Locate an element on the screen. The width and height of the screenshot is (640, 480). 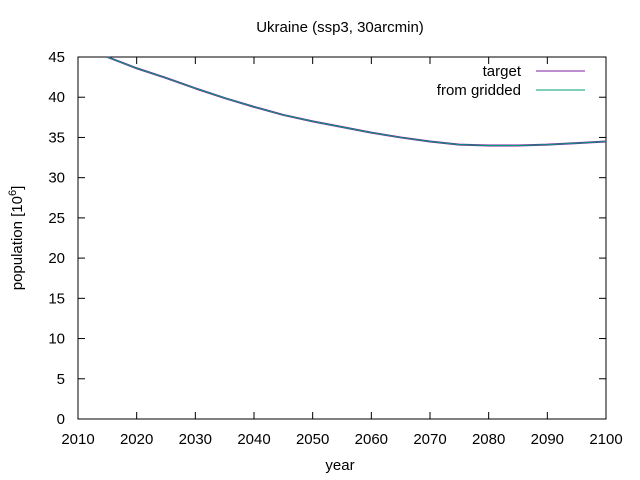
y-tick-label-30: 30 is located at coordinates (56, 178).